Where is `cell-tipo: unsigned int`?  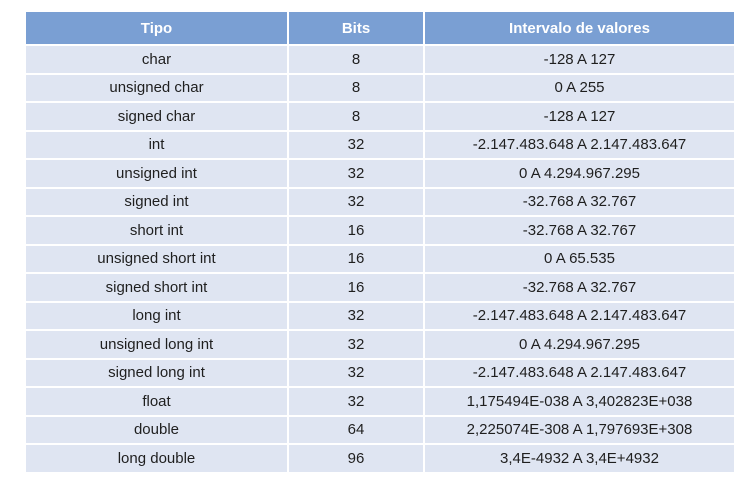
cell-tipo: unsigned int is located at coordinates (157, 173).